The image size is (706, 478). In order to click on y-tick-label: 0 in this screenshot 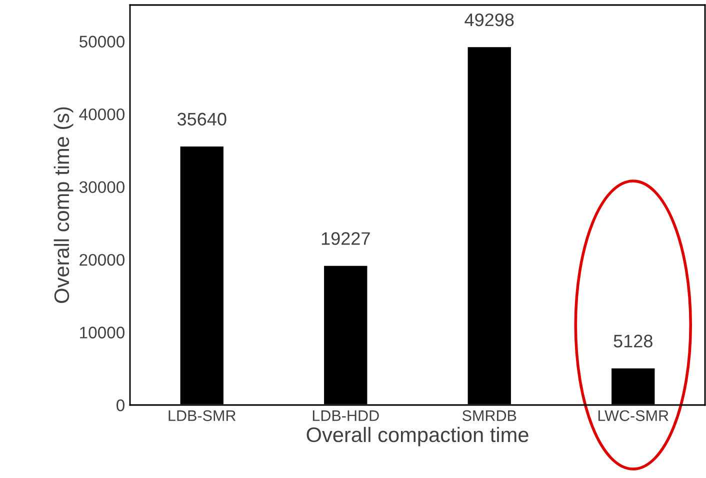, I will do `click(120, 405)`.